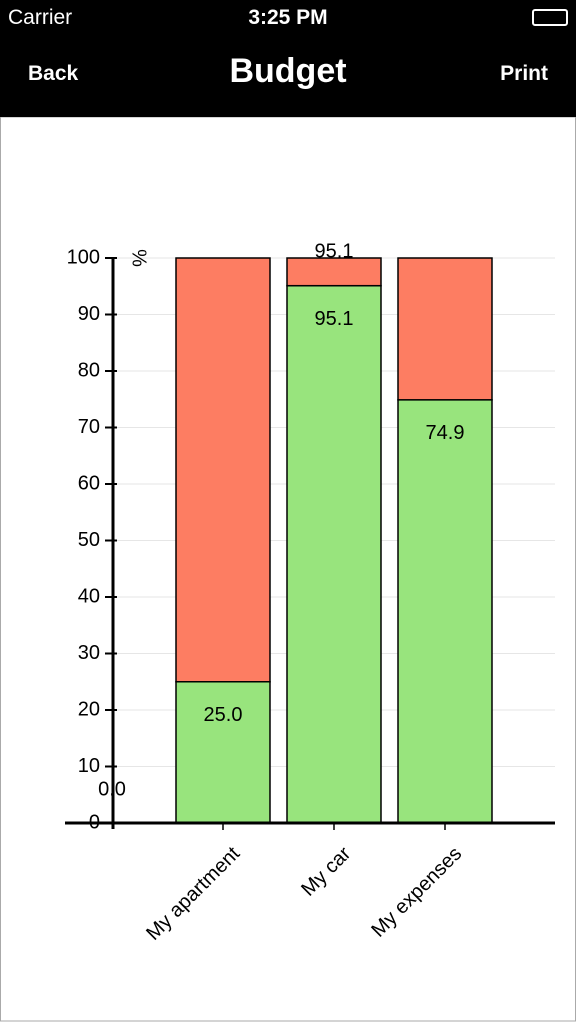  I want to click on x-tick-label: My expenses, so click(416, 892).